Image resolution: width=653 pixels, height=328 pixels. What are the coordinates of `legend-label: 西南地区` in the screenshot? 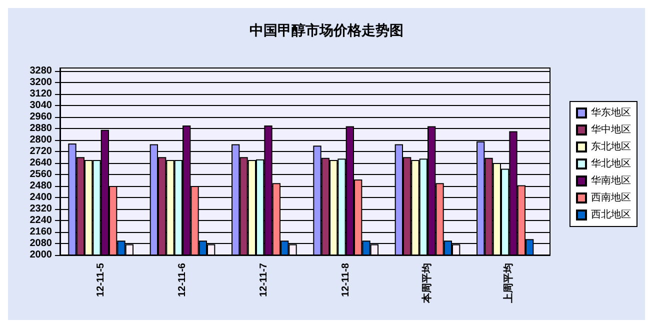 It's located at (611, 198).